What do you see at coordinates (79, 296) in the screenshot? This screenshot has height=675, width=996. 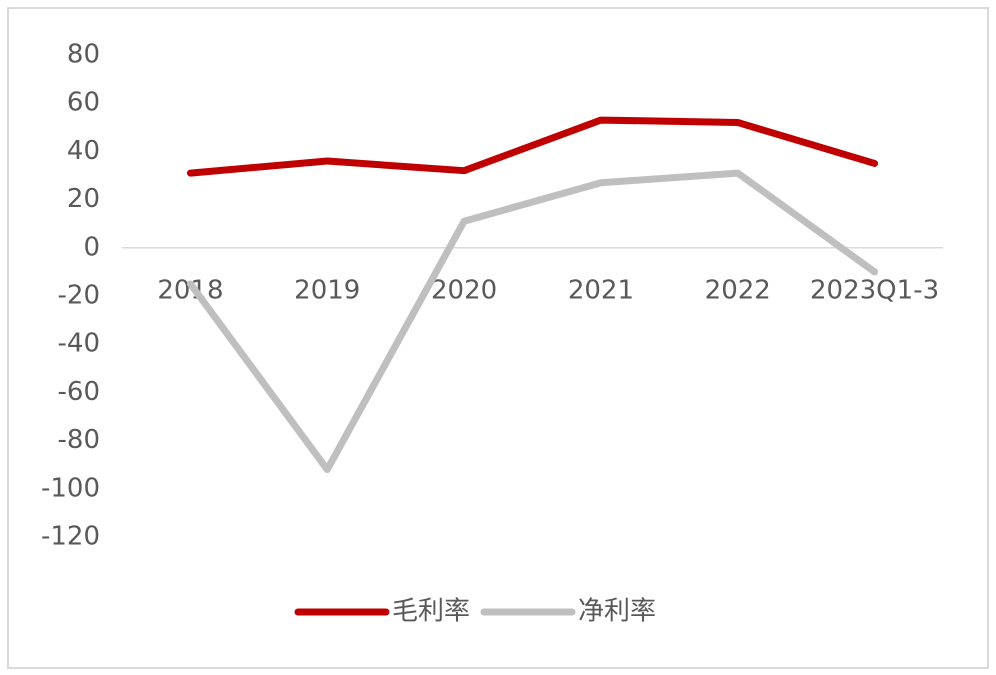 I see `y-tick-label: -20` at bounding box center [79, 296].